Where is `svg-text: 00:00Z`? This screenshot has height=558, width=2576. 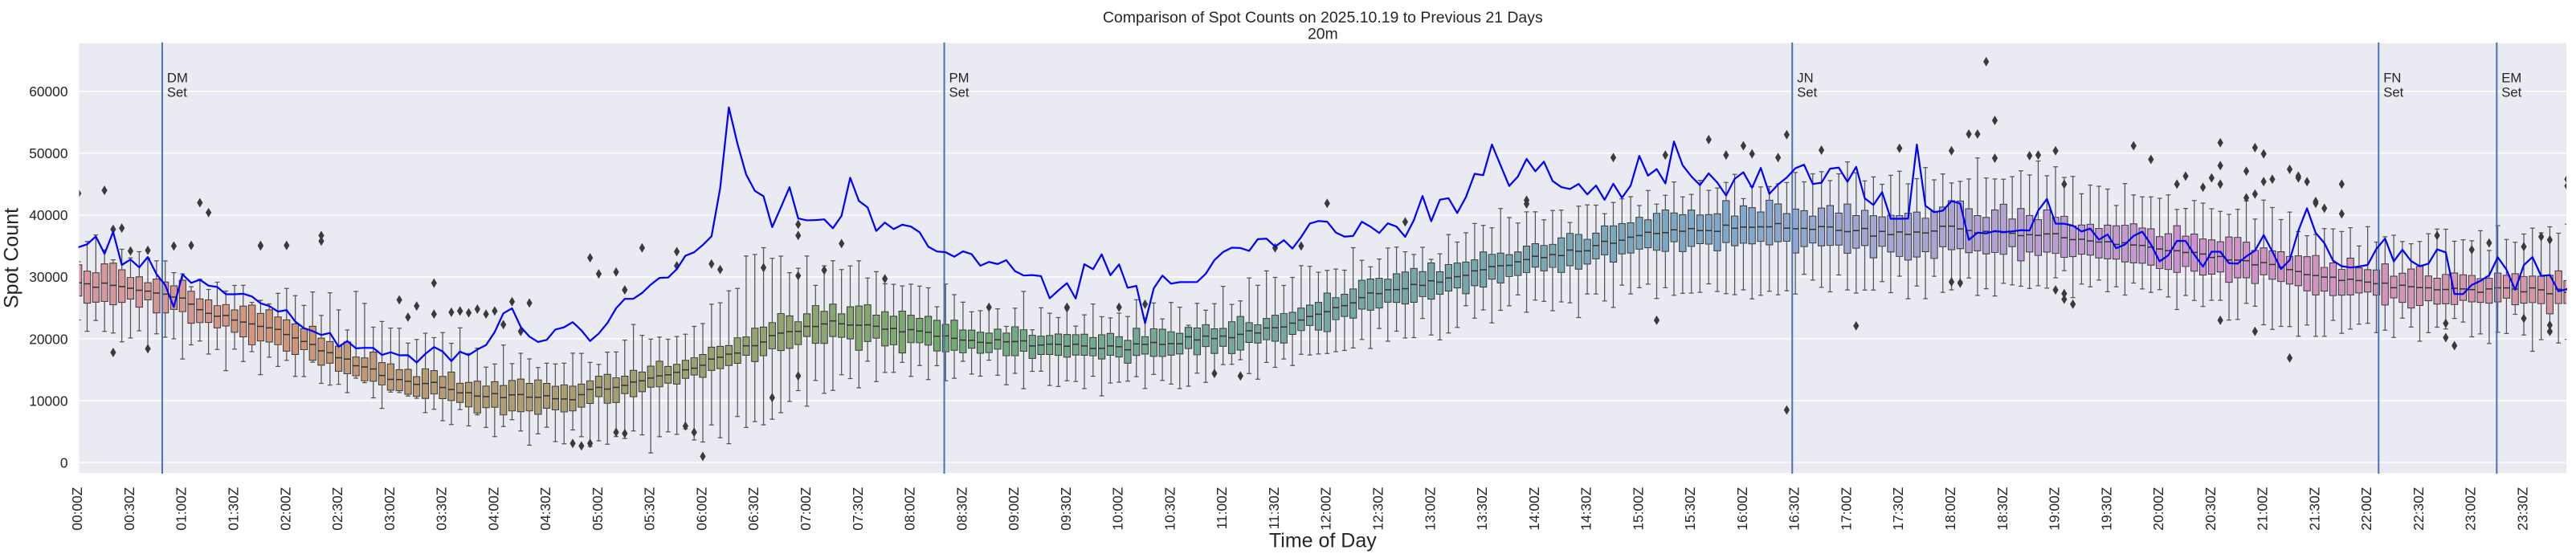
svg-text: 00:00Z is located at coordinates (77, 508).